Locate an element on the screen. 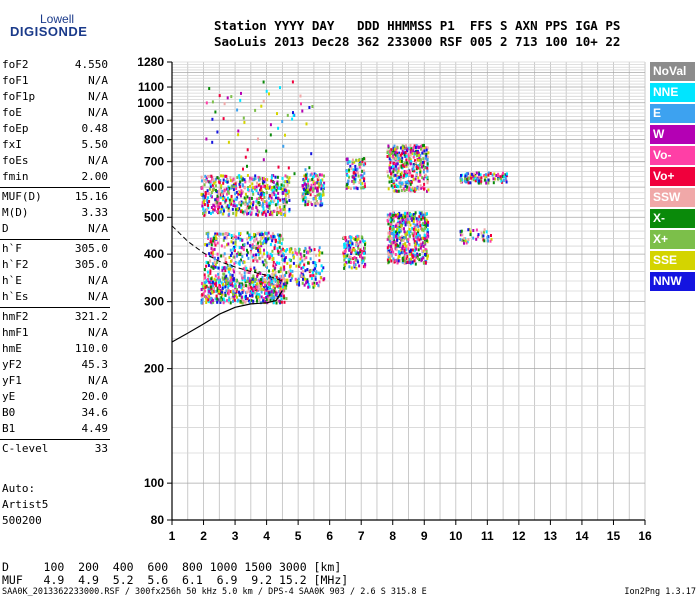 This screenshot has width=700, height=600. y-tick-label: 200 is located at coordinates (154, 369).